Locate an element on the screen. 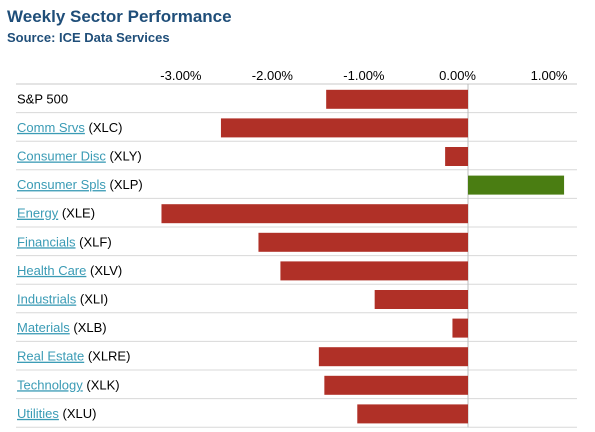 The width and height of the screenshot is (595, 432). sector-link: Real Estate is located at coordinates (50, 356).